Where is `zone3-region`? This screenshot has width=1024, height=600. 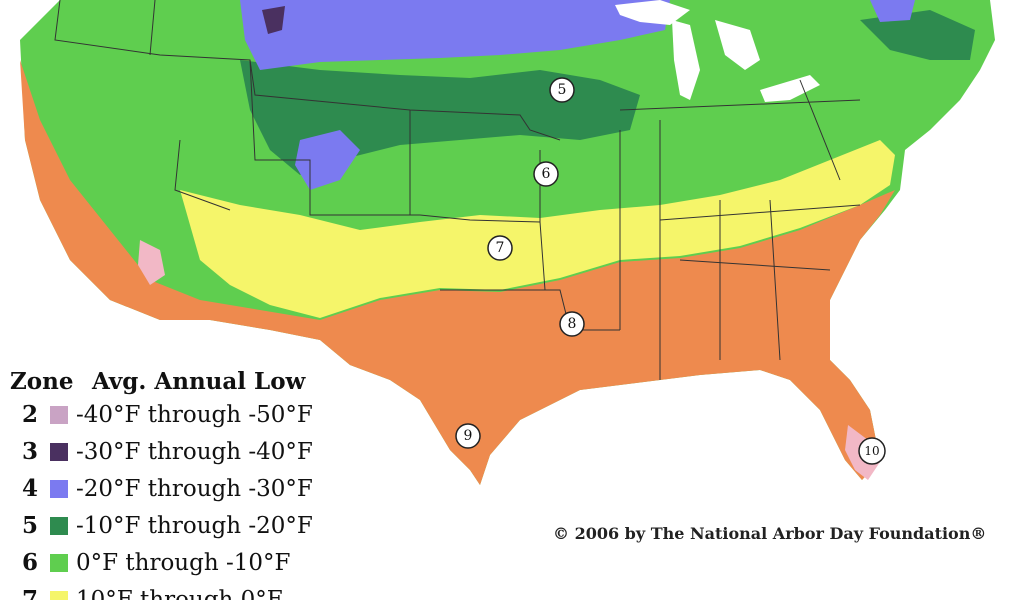 zone3-region is located at coordinates (273, 20).